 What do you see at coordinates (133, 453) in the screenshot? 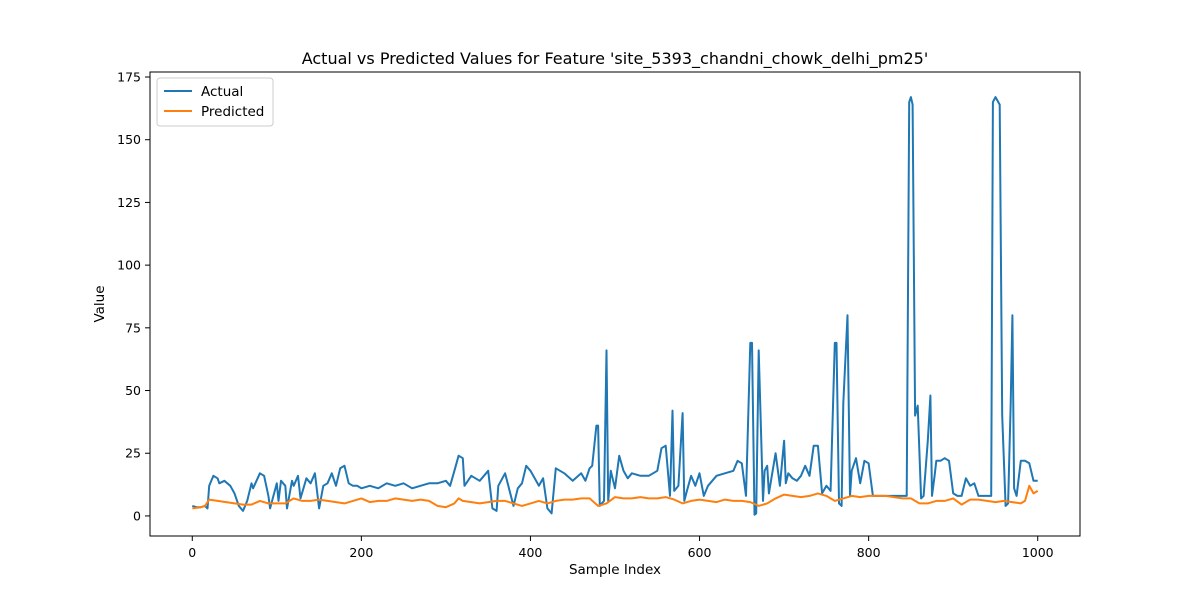
I see `y-tick-label: 25` at bounding box center [133, 453].